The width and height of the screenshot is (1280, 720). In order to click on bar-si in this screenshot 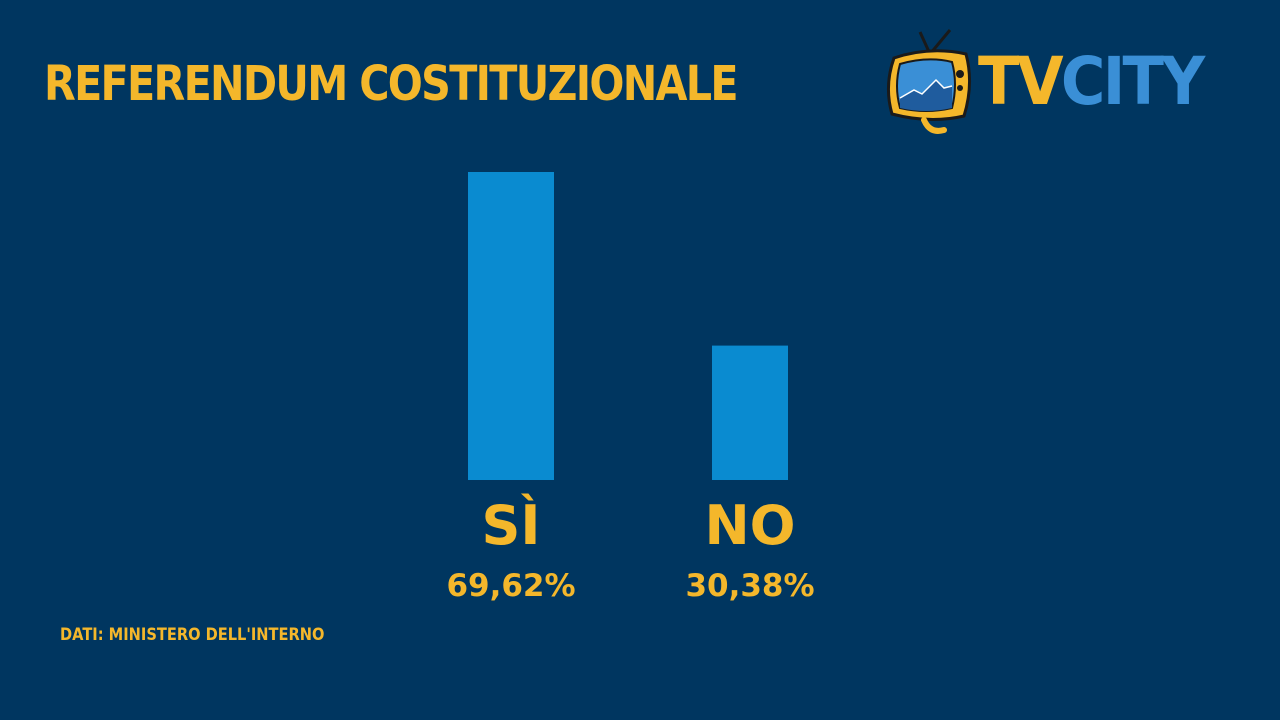, I will do `click(511, 326)`.